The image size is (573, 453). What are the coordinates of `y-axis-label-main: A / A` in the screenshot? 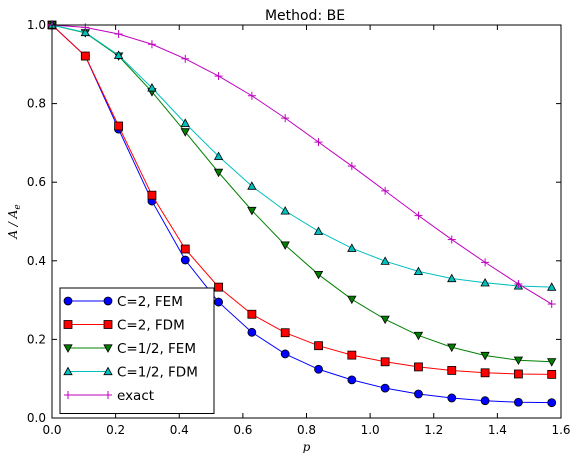 It's located at (13, 224).